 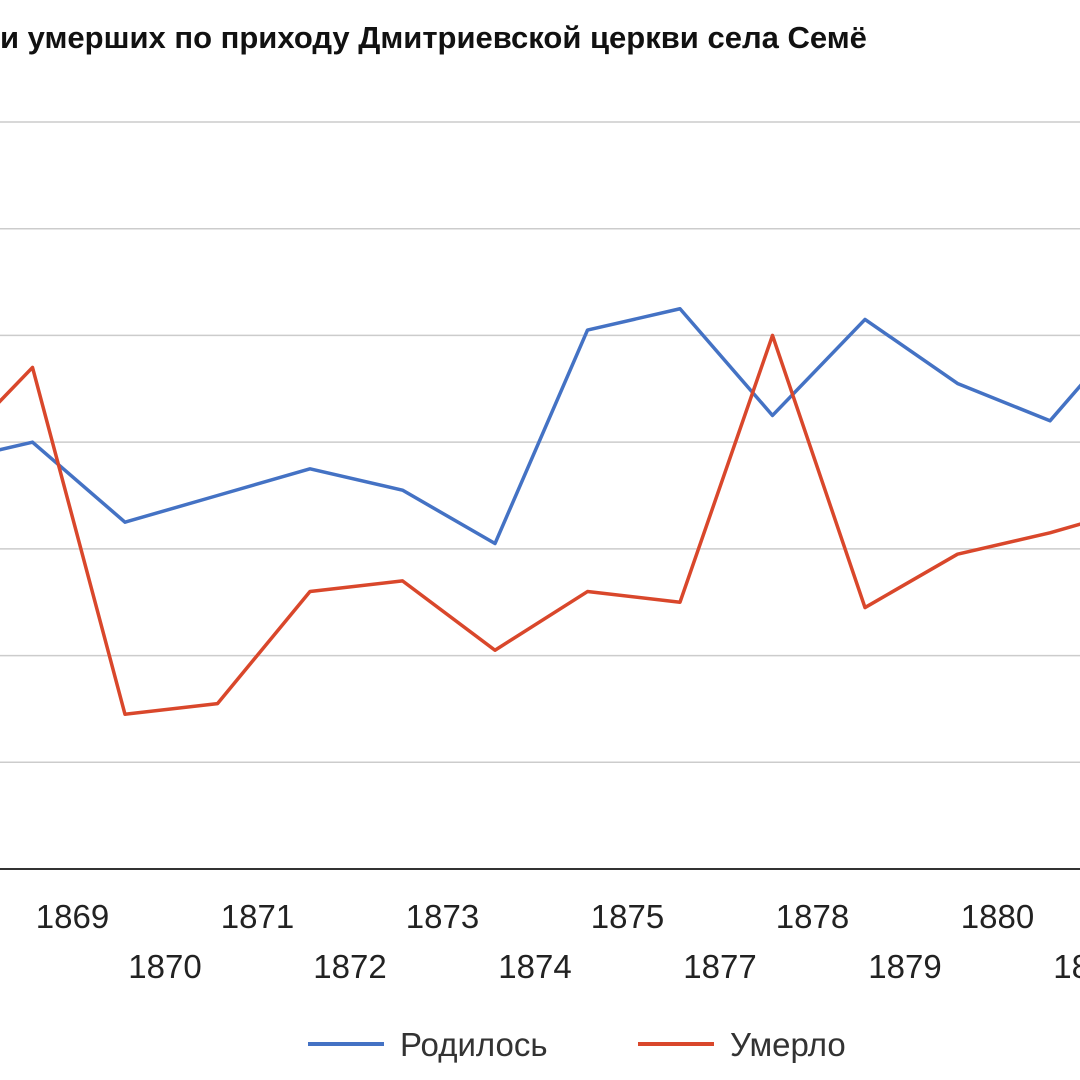 I want to click on x-tick-label: 1875, so click(x=627, y=916).